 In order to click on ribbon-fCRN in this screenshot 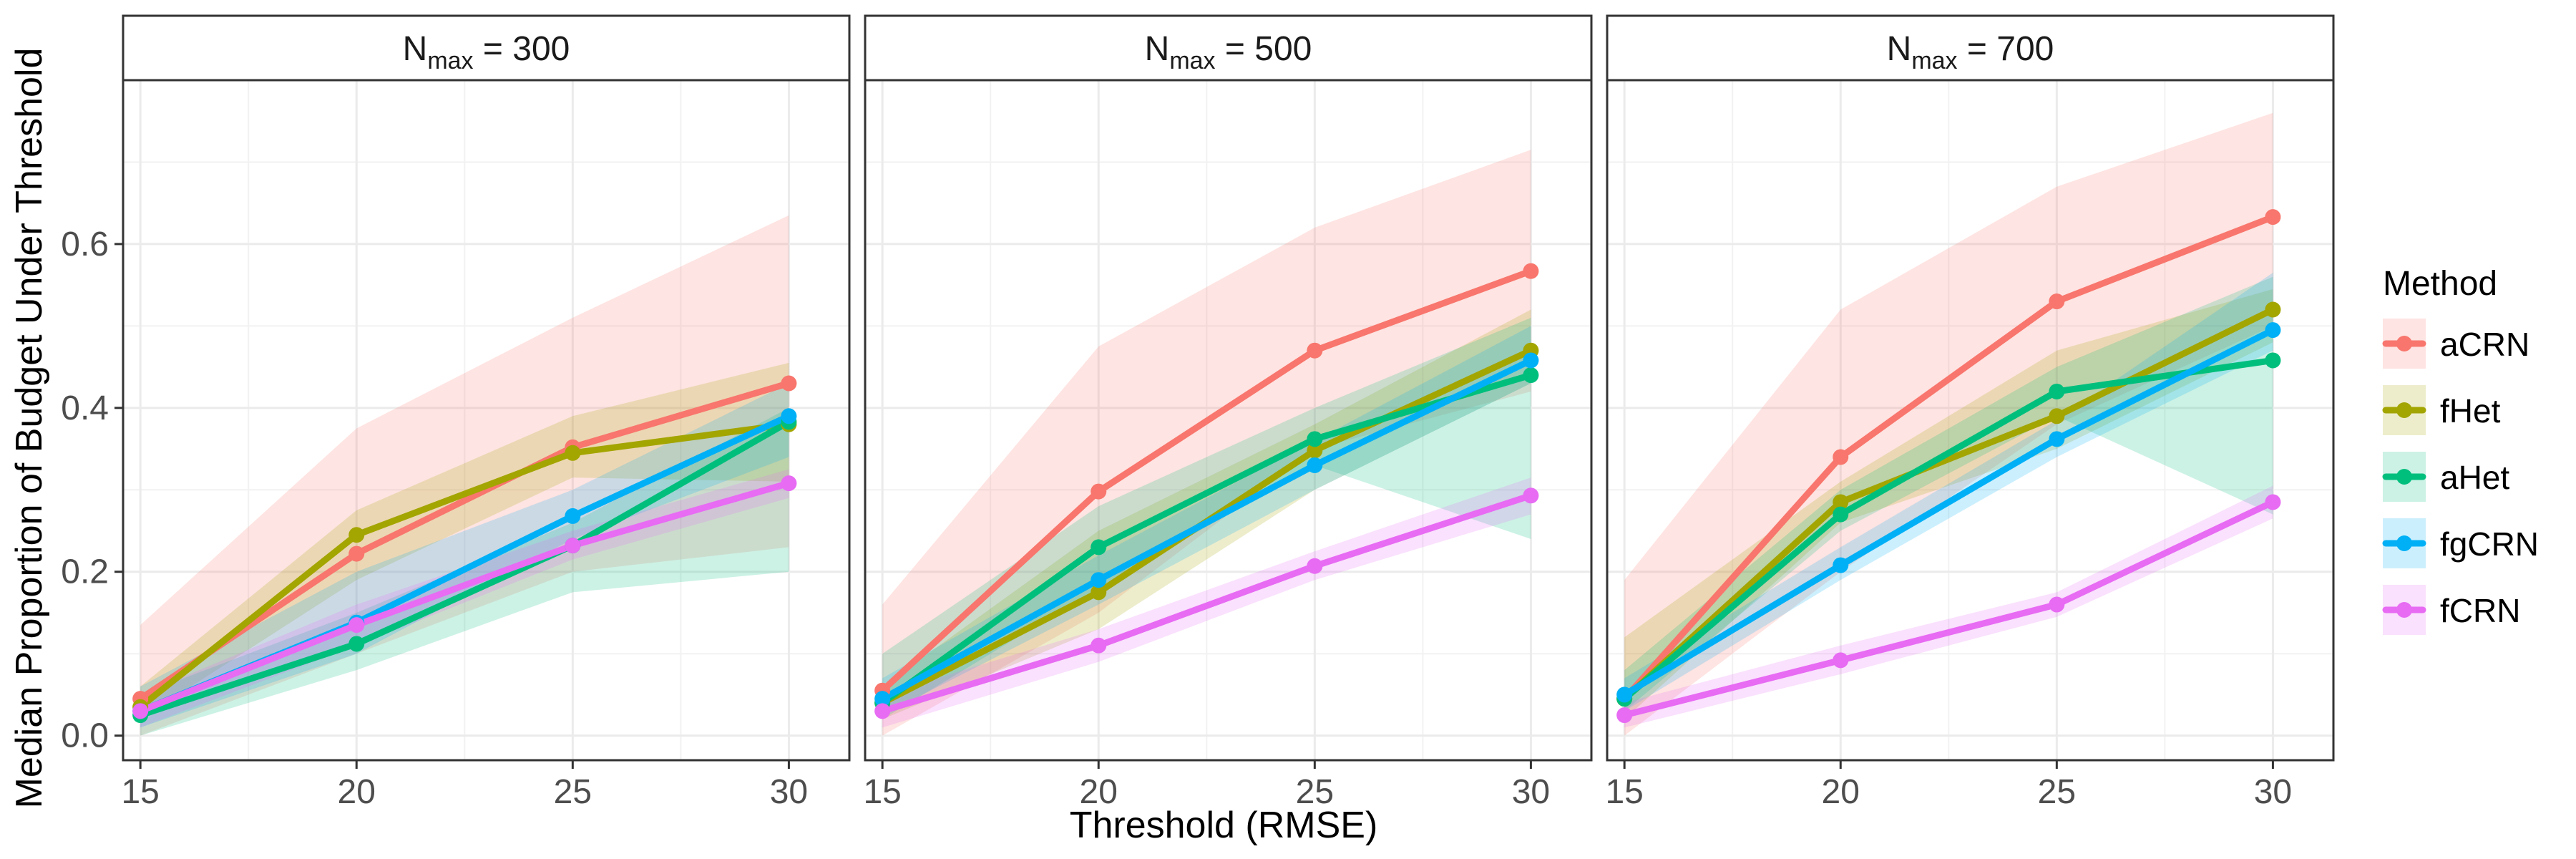, I will do `click(1948, 606)`.